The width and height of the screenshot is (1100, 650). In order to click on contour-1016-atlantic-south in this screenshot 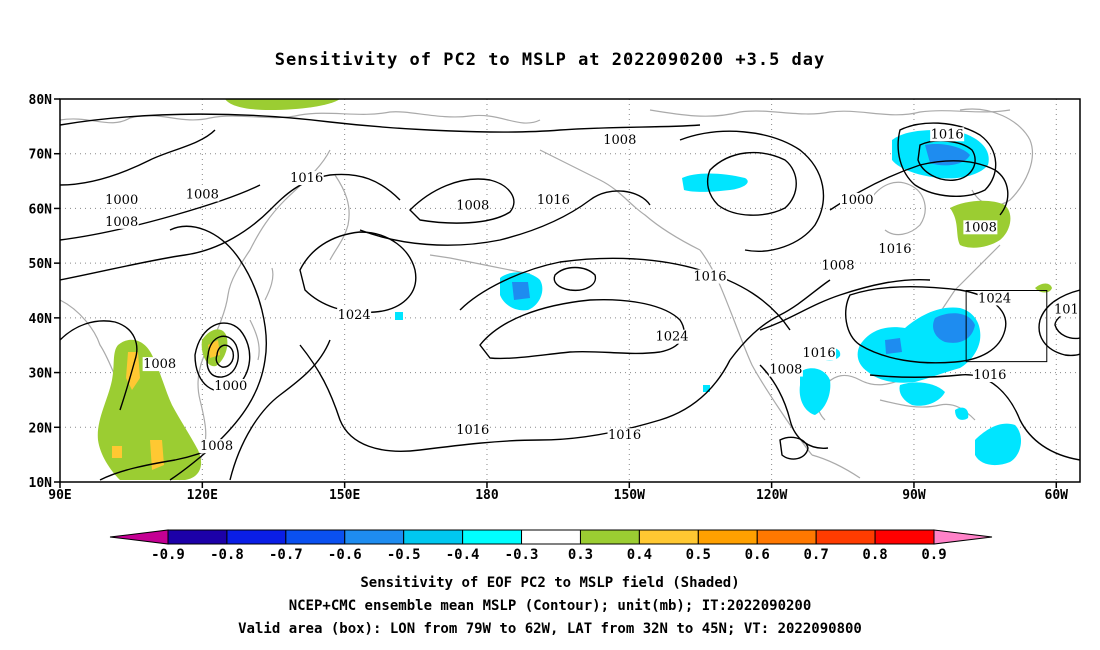, I will do `click(974, 417)`.